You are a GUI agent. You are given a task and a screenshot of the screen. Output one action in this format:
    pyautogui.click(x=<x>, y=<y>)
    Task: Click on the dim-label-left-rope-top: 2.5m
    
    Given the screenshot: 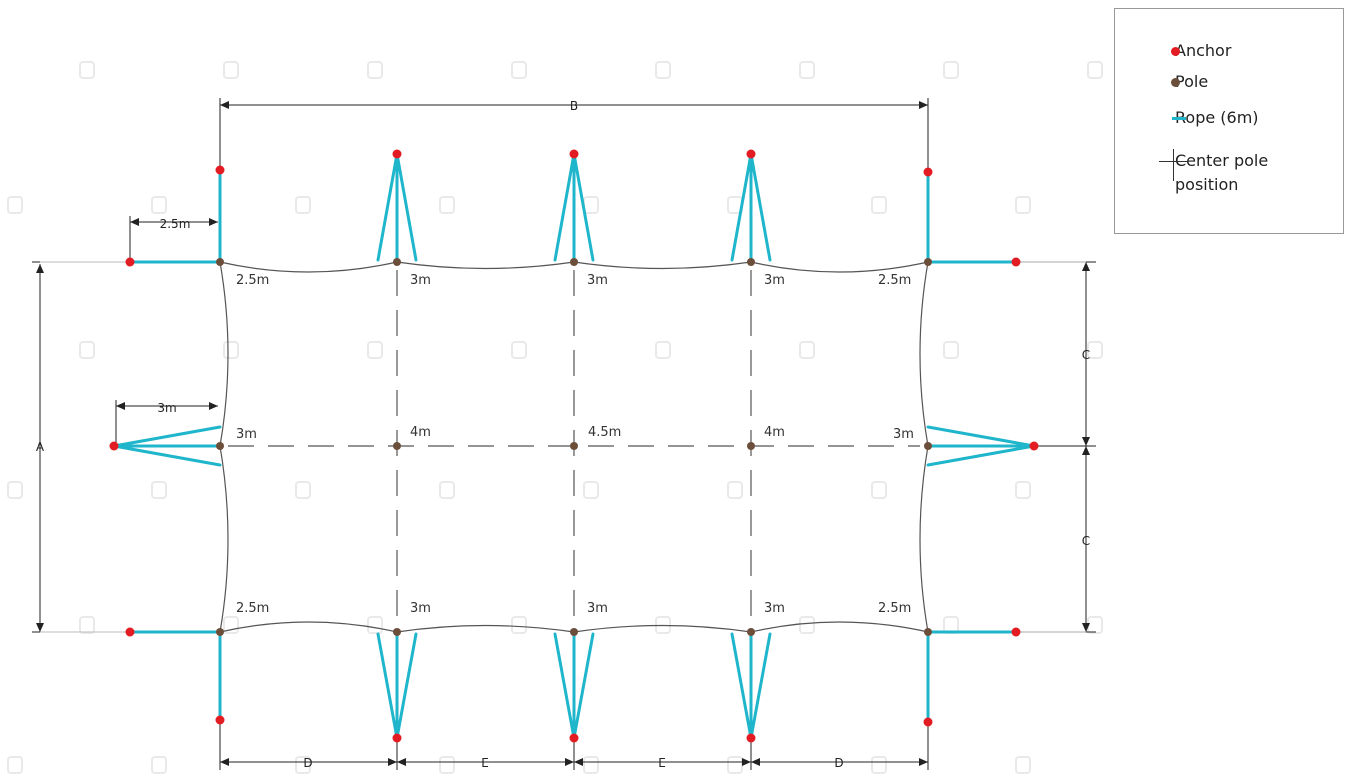 What is the action you would take?
    pyautogui.click(x=175, y=224)
    